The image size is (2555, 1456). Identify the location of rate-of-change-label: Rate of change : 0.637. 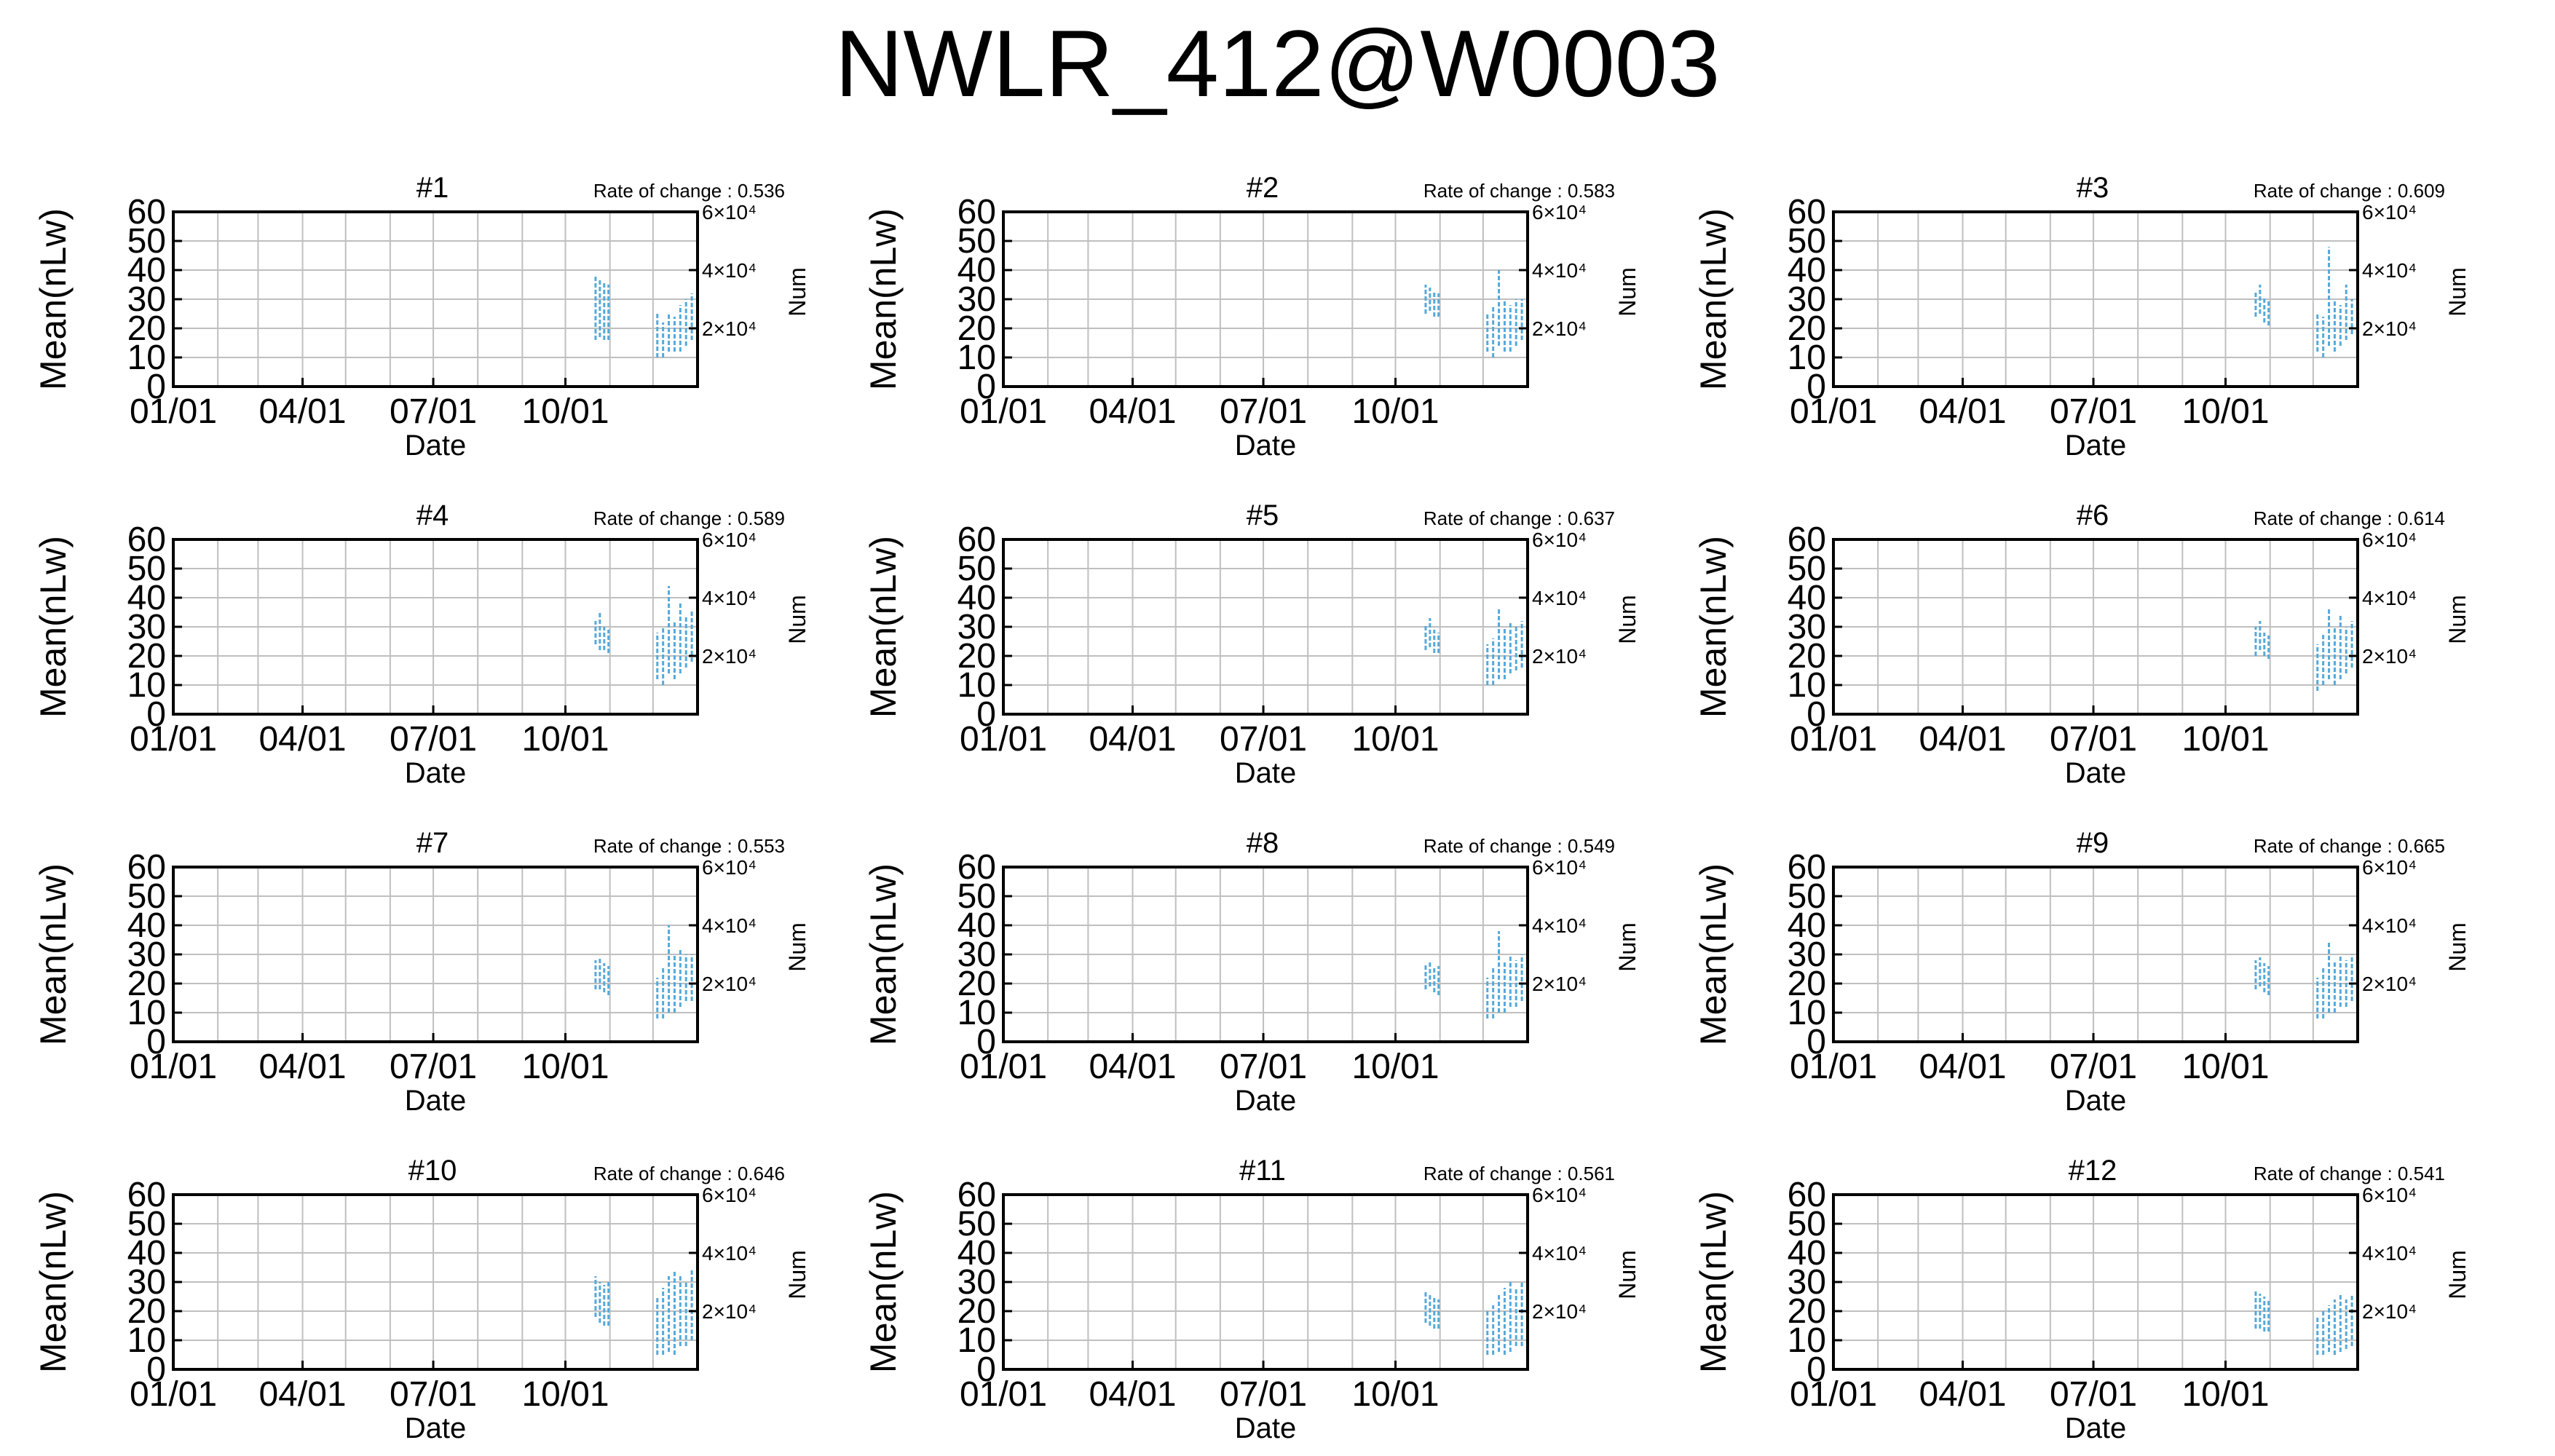
(1519, 518).